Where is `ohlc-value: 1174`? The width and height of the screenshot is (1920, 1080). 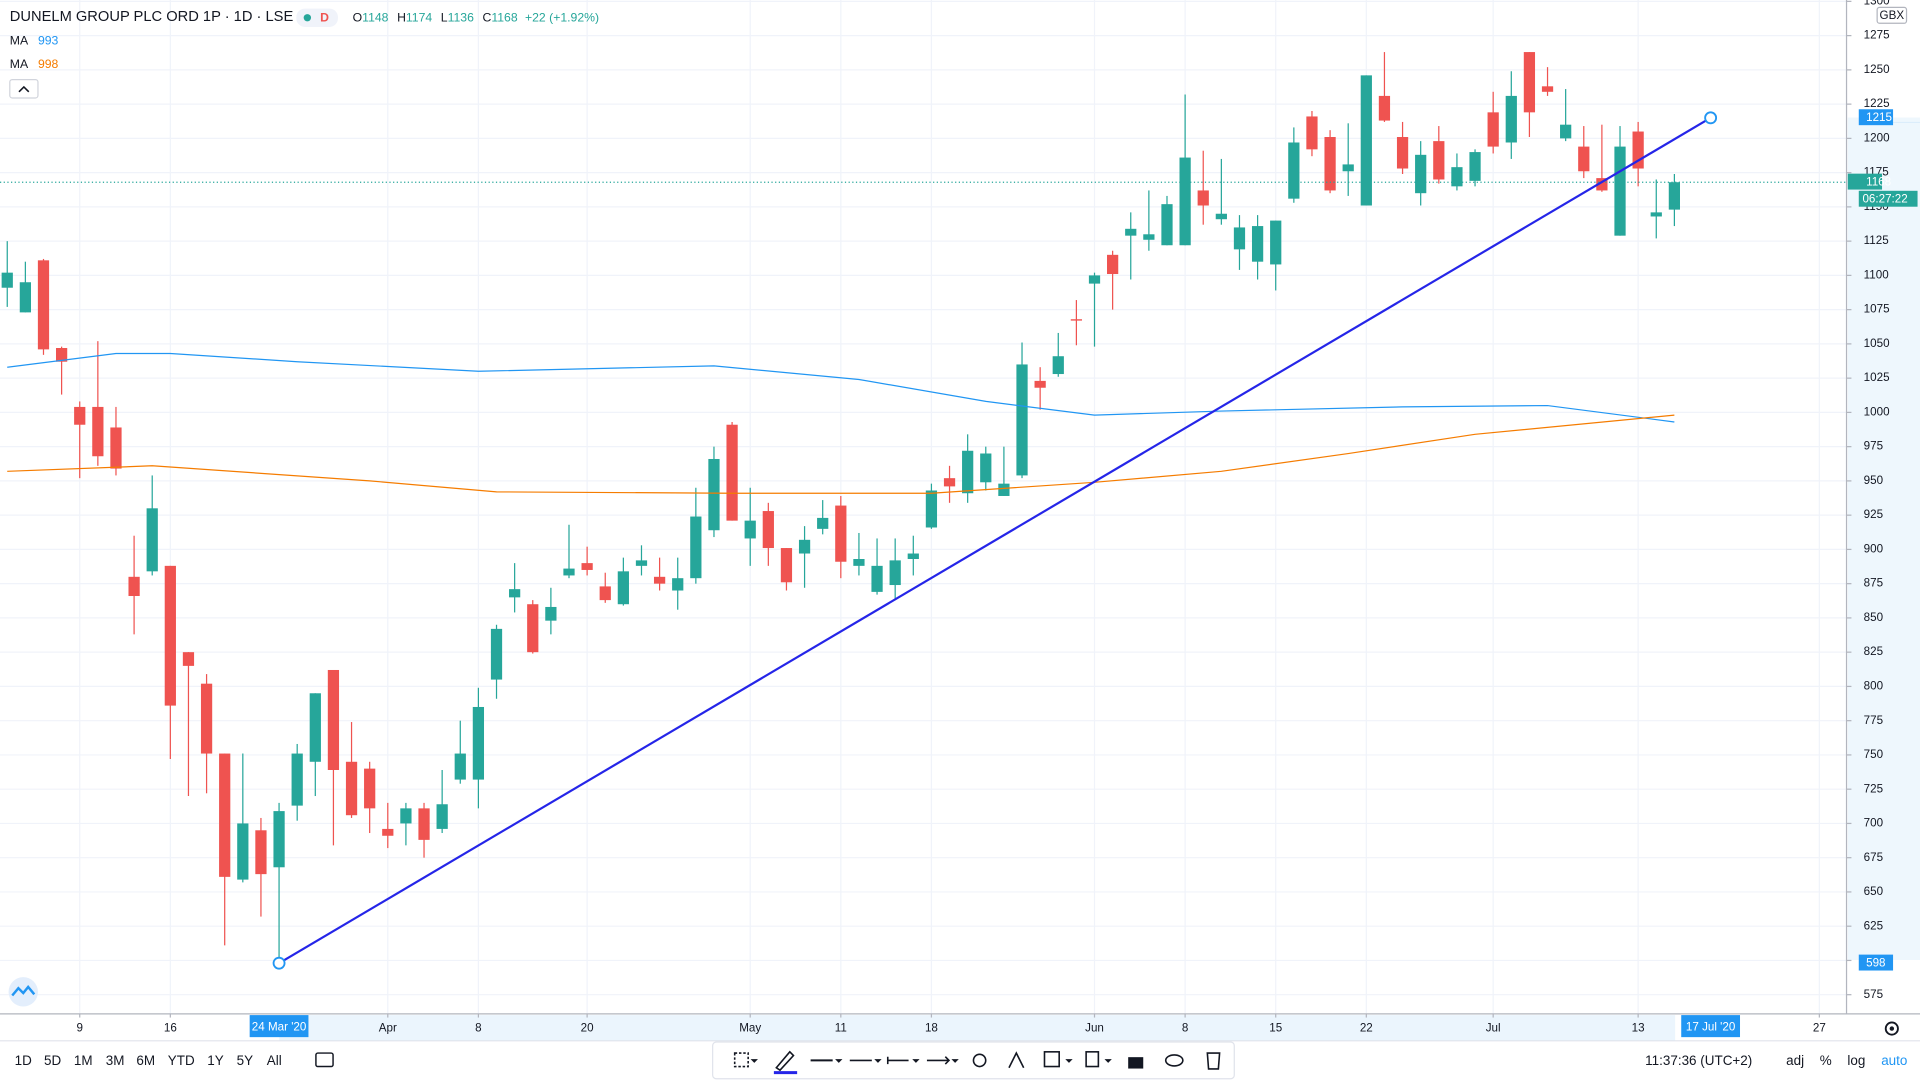
ohlc-value: 1174 is located at coordinates (419, 18).